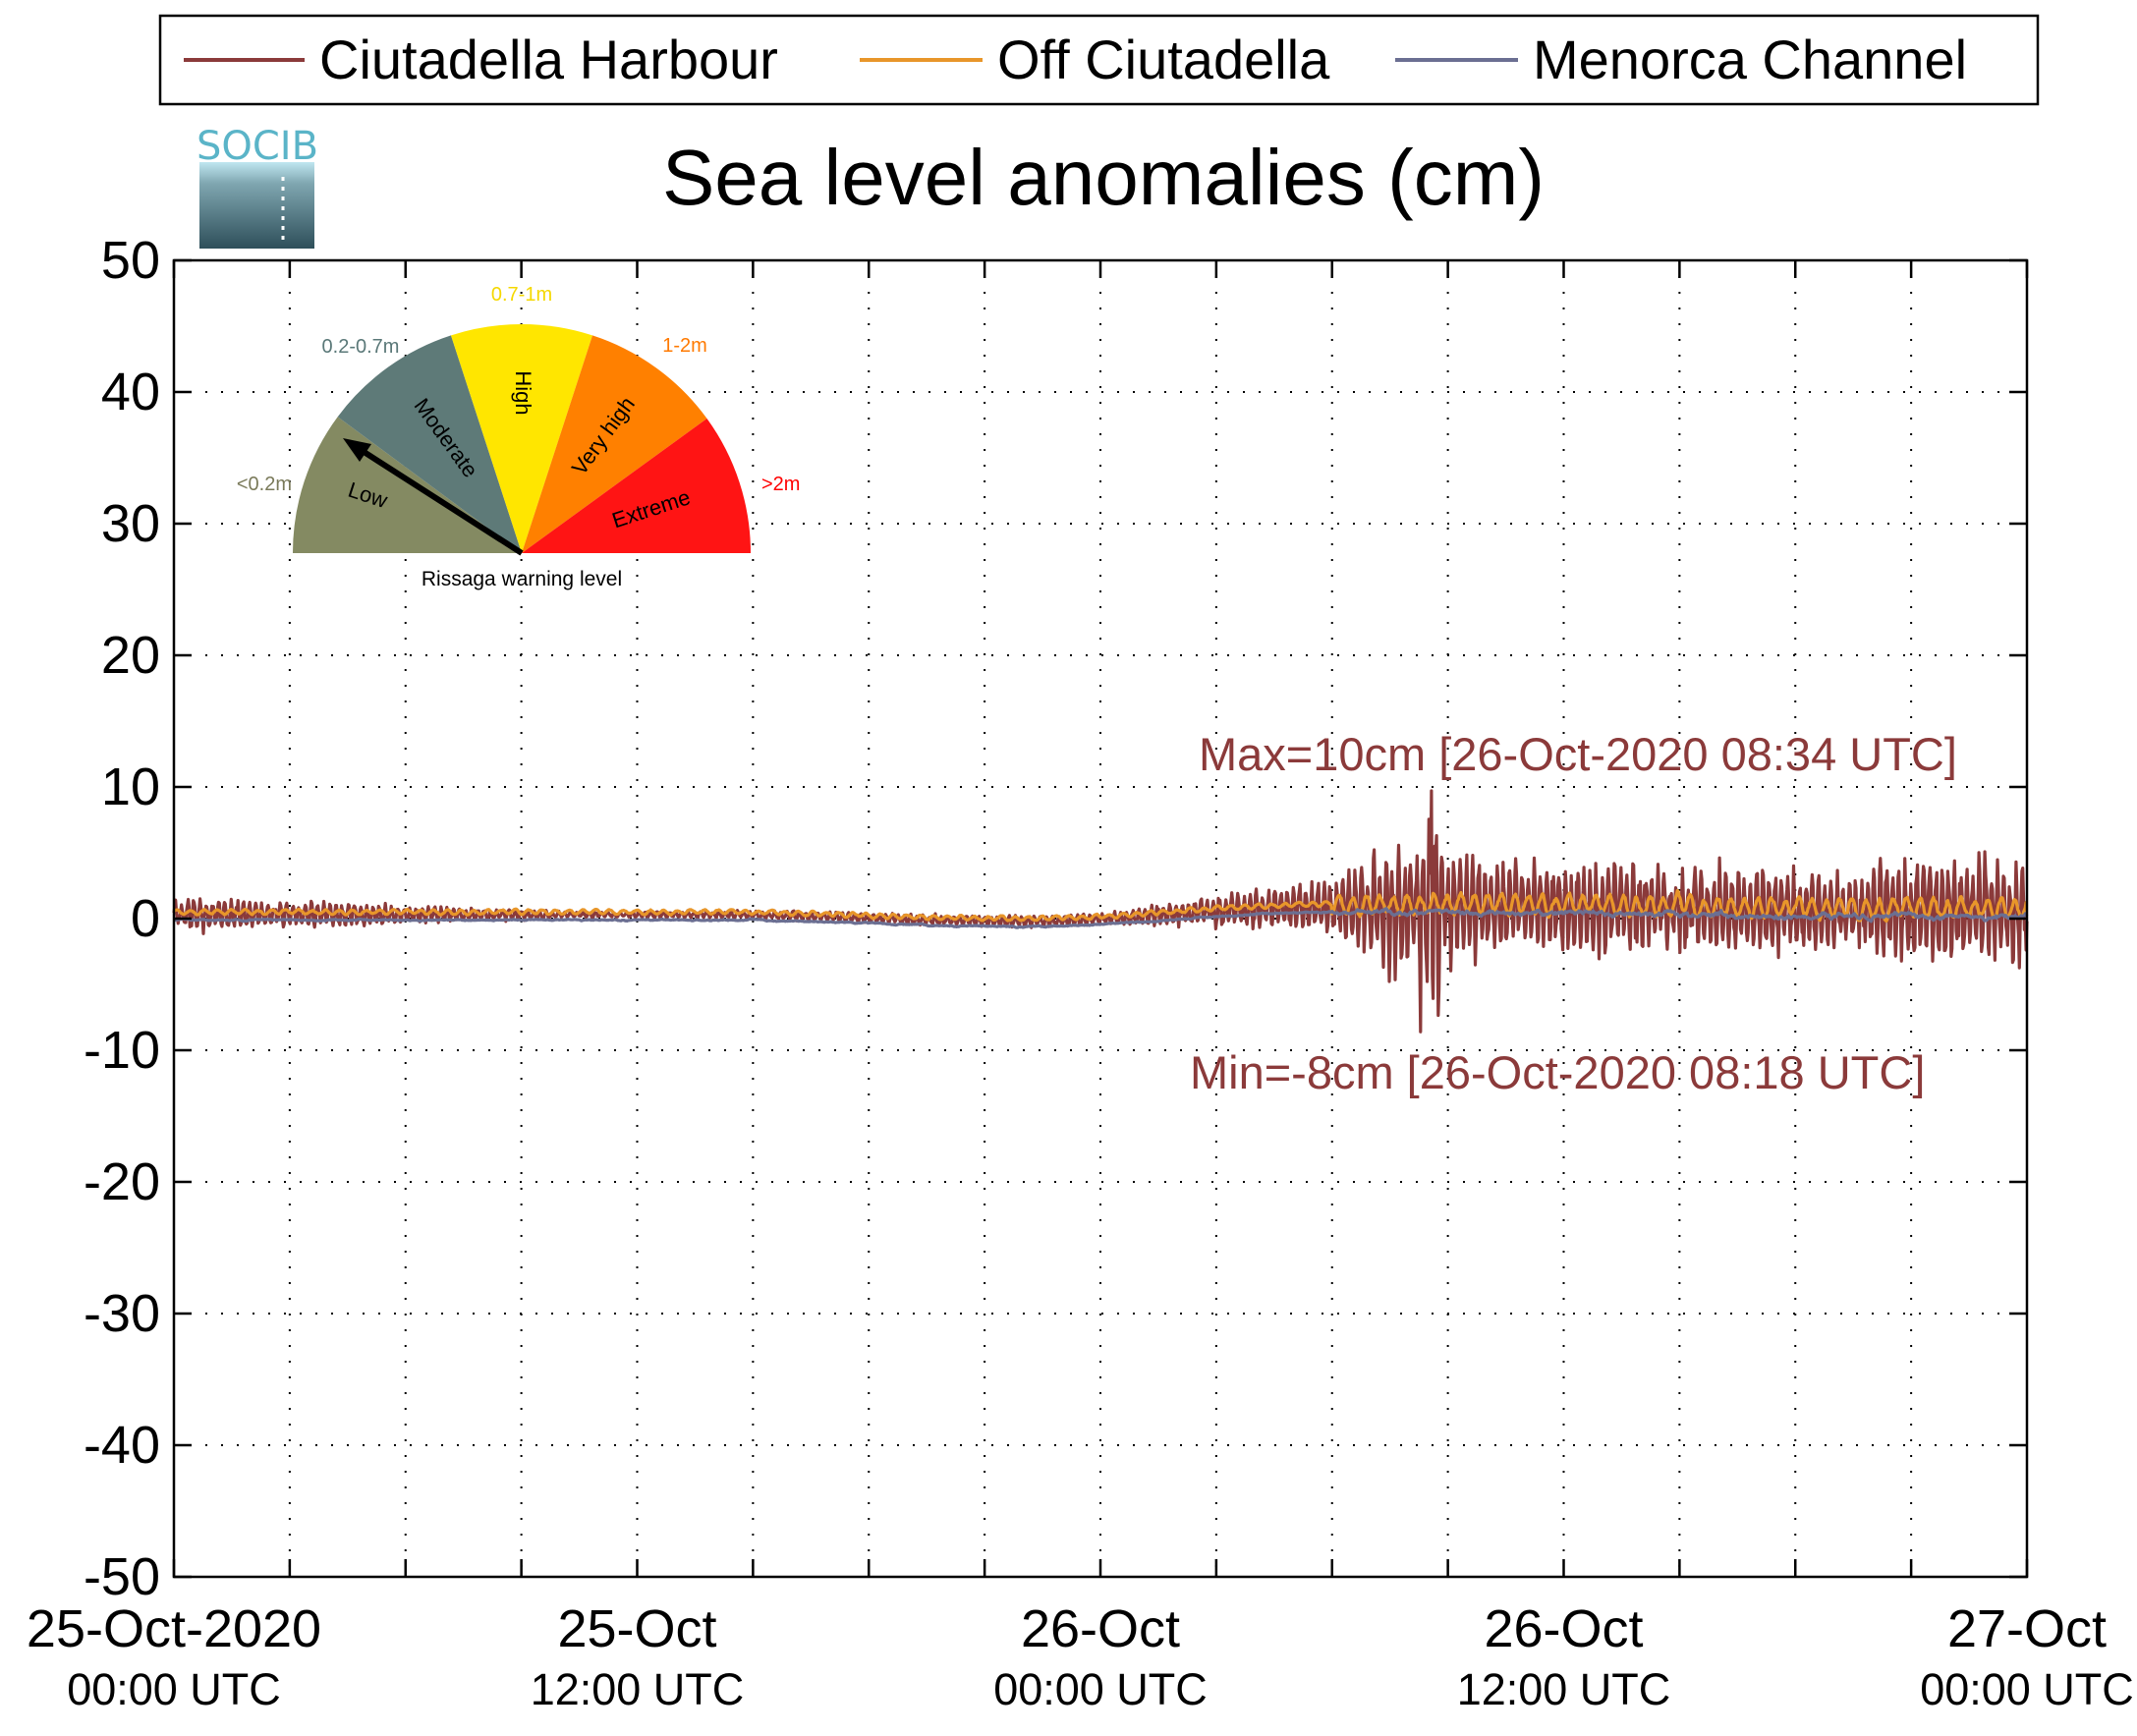 This screenshot has width=2137, height=1736. Describe the element at coordinates (548, 59) in the screenshot. I see `legend-label-ciutadella-harbour: Ciutadella Harbour` at that location.